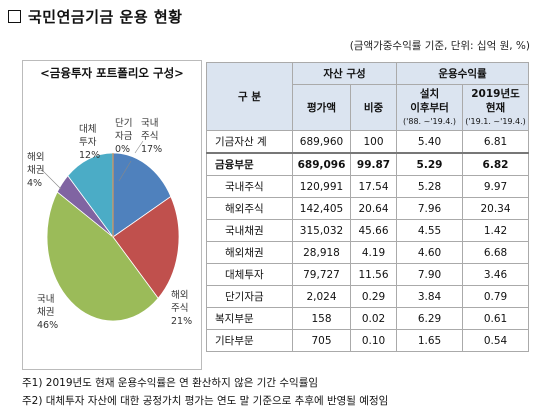 The image size is (540, 418). What do you see at coordinates (430, 252) in the screenshot?
I see `row-return-since-inception: 4.60` at bounding box center [430, 252].